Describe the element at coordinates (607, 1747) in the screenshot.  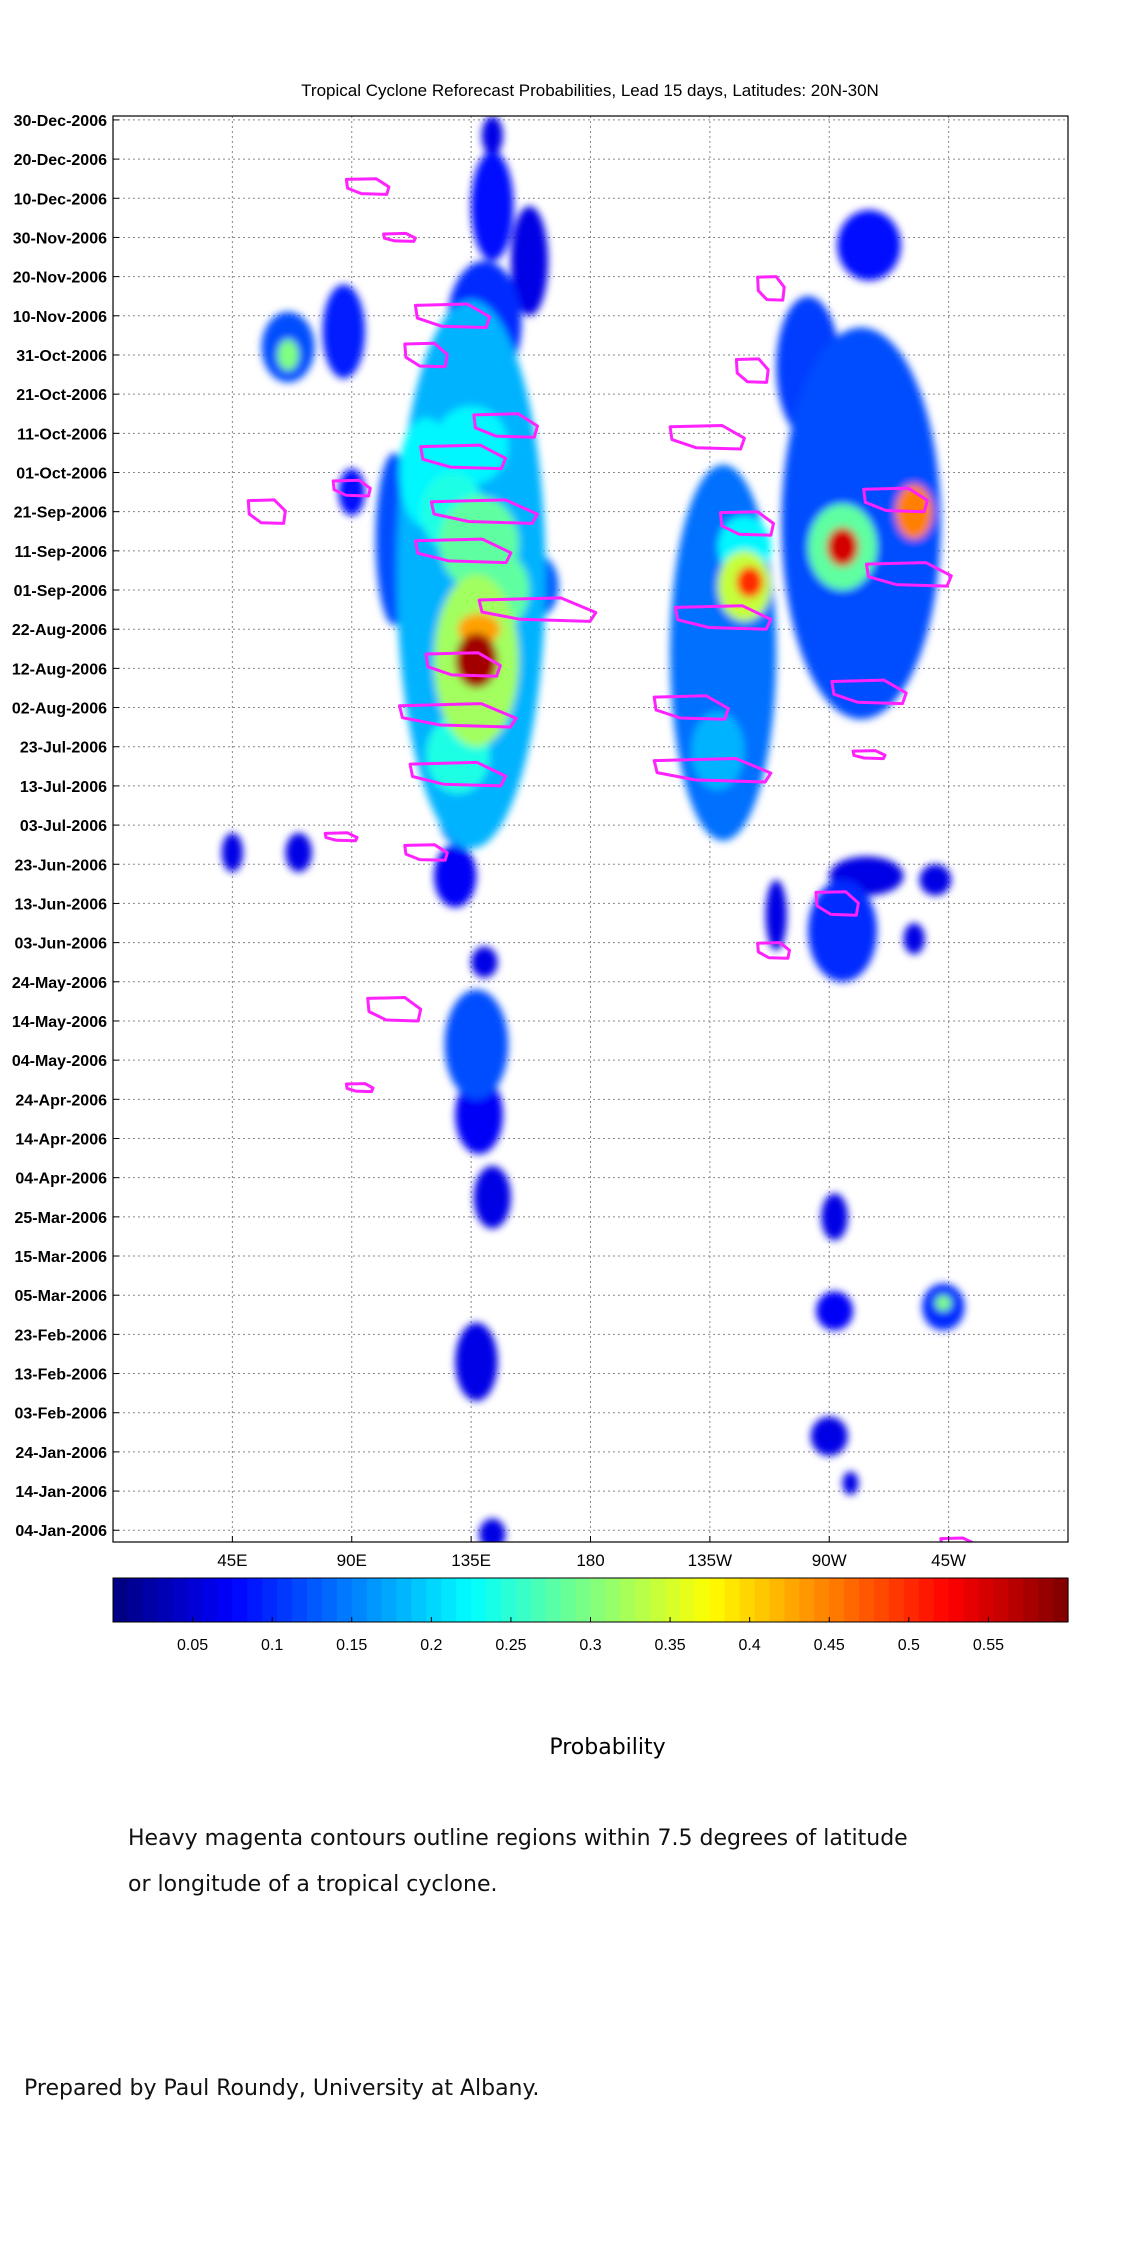
I see `colorbar-label: Probability` at that location.